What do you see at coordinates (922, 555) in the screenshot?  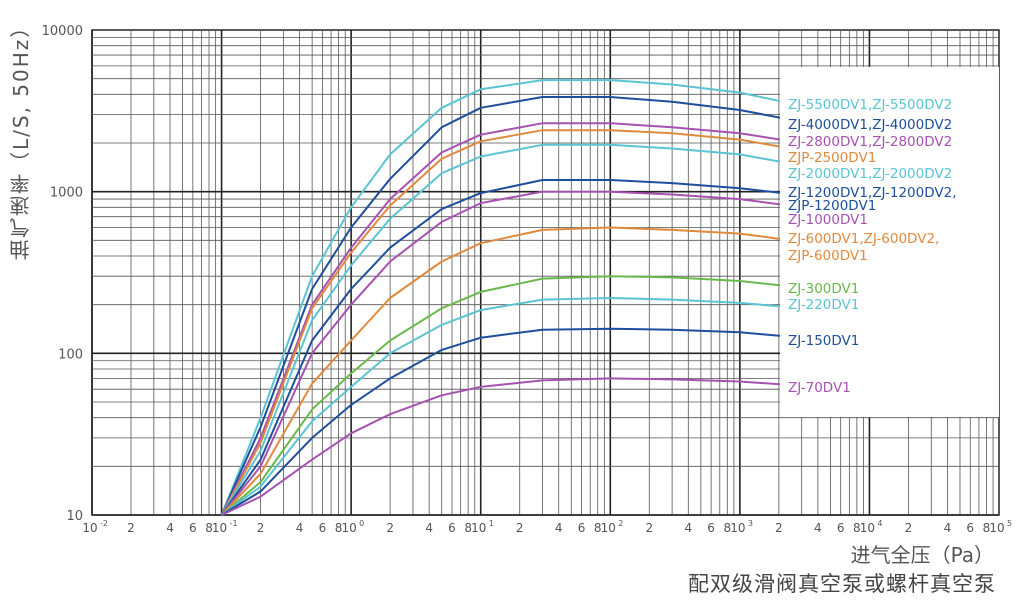 I see `x-axis-label: 进气全压（Pa）` at bounding box center [922, 555].